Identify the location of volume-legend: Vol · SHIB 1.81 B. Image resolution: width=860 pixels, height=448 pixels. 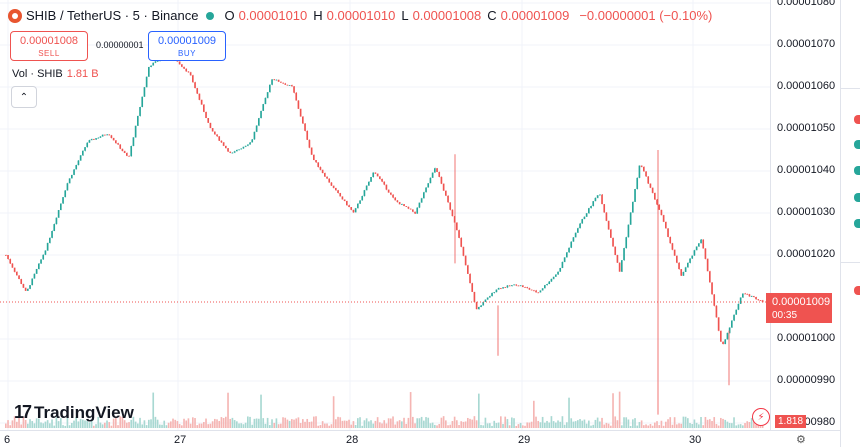
(55, 74).